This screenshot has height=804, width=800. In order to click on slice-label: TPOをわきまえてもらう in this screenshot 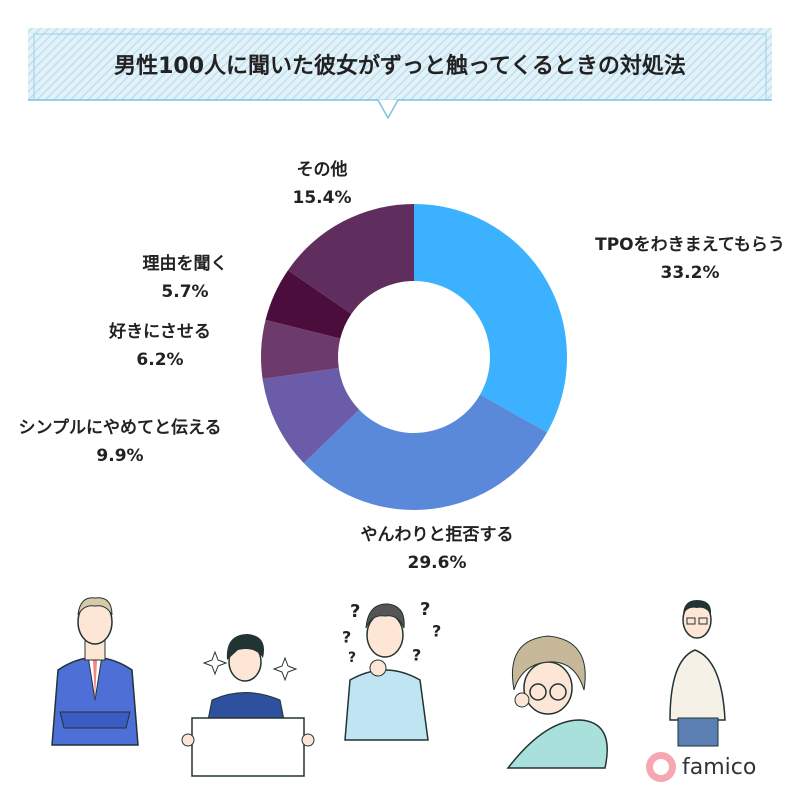, I will do `click(690, 245)`.